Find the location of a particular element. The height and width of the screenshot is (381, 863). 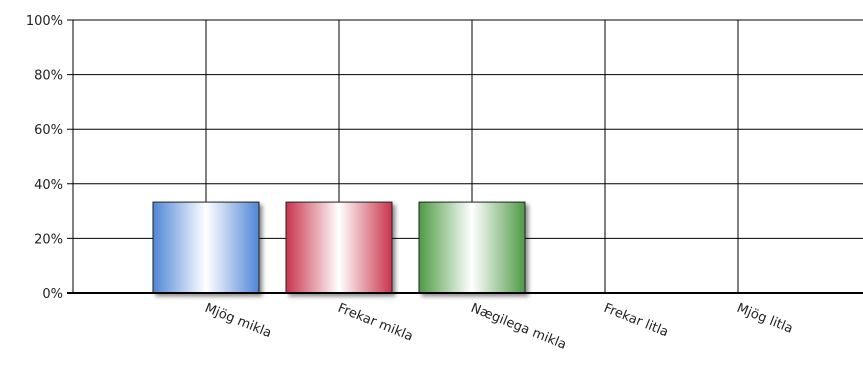

y-tick-label: 40% is located at coordinates (48, 185).